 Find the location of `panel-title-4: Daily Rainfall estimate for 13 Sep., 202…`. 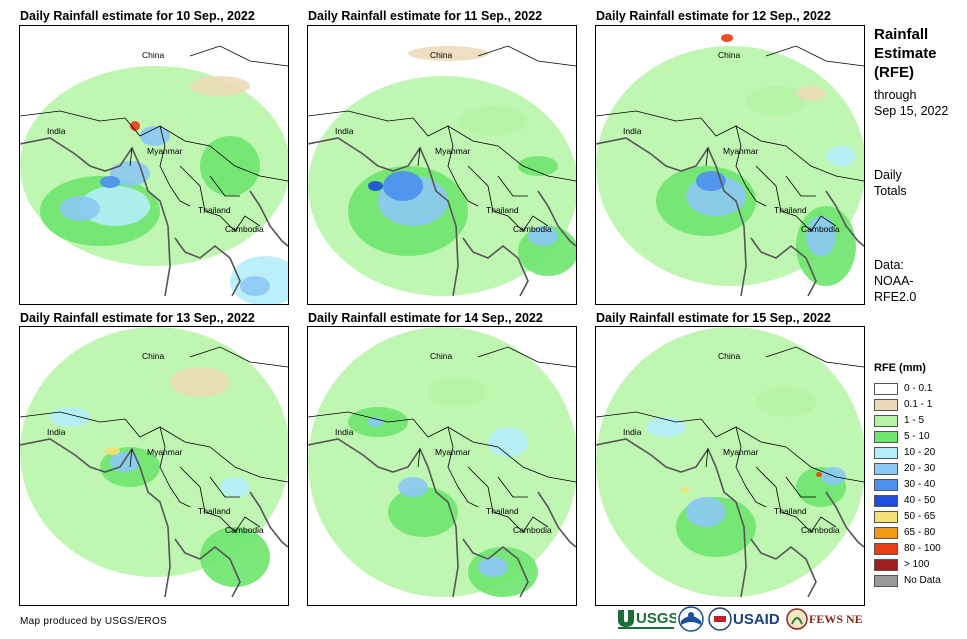

panel-title-4: Daily Rainfall estimate for 13 Sep., 202… is located at coordinates (137, 318).